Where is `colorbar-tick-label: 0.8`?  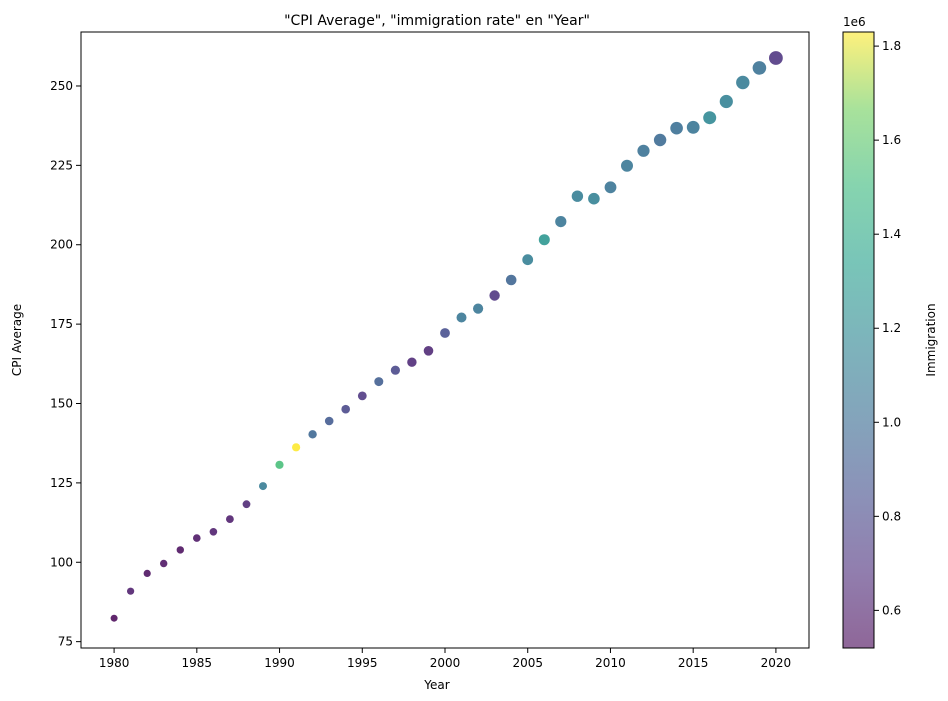
colorbar-tick-label: 0.8 is located at coordinates (891, 516).